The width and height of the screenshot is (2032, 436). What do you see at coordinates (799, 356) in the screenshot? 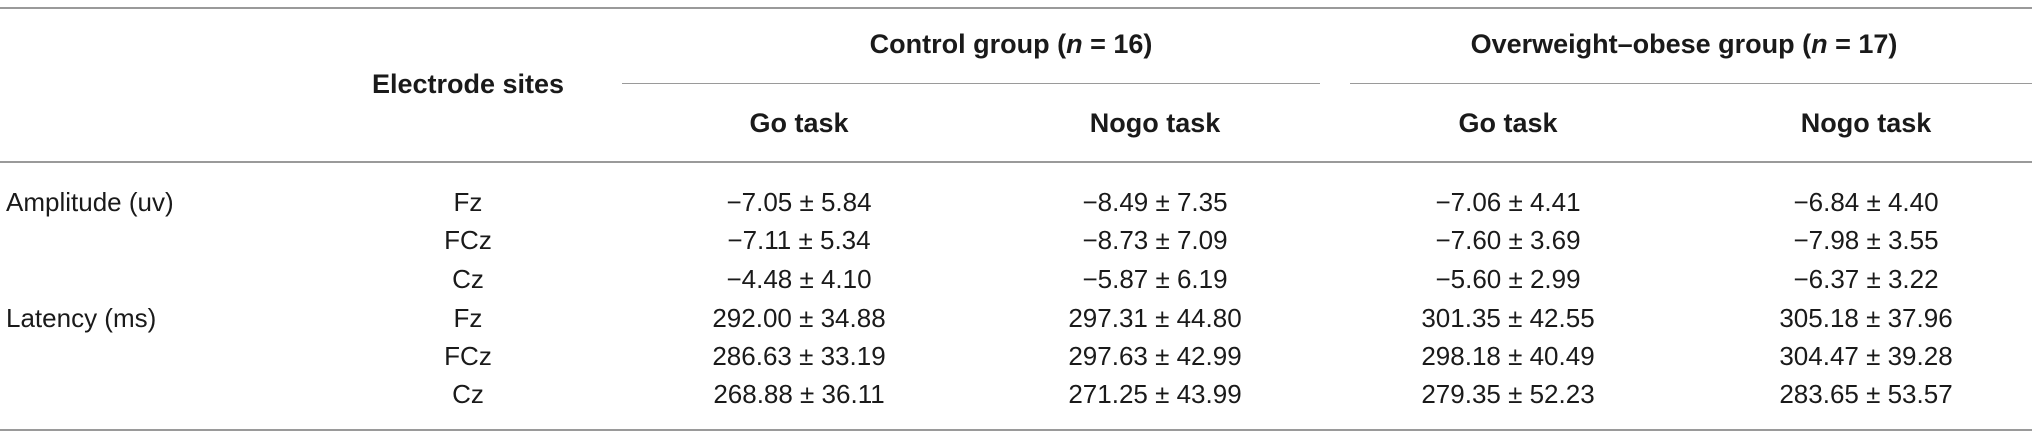
I see `value-cell: 286.63 ± 33.19` at bounding box center [799, 356].